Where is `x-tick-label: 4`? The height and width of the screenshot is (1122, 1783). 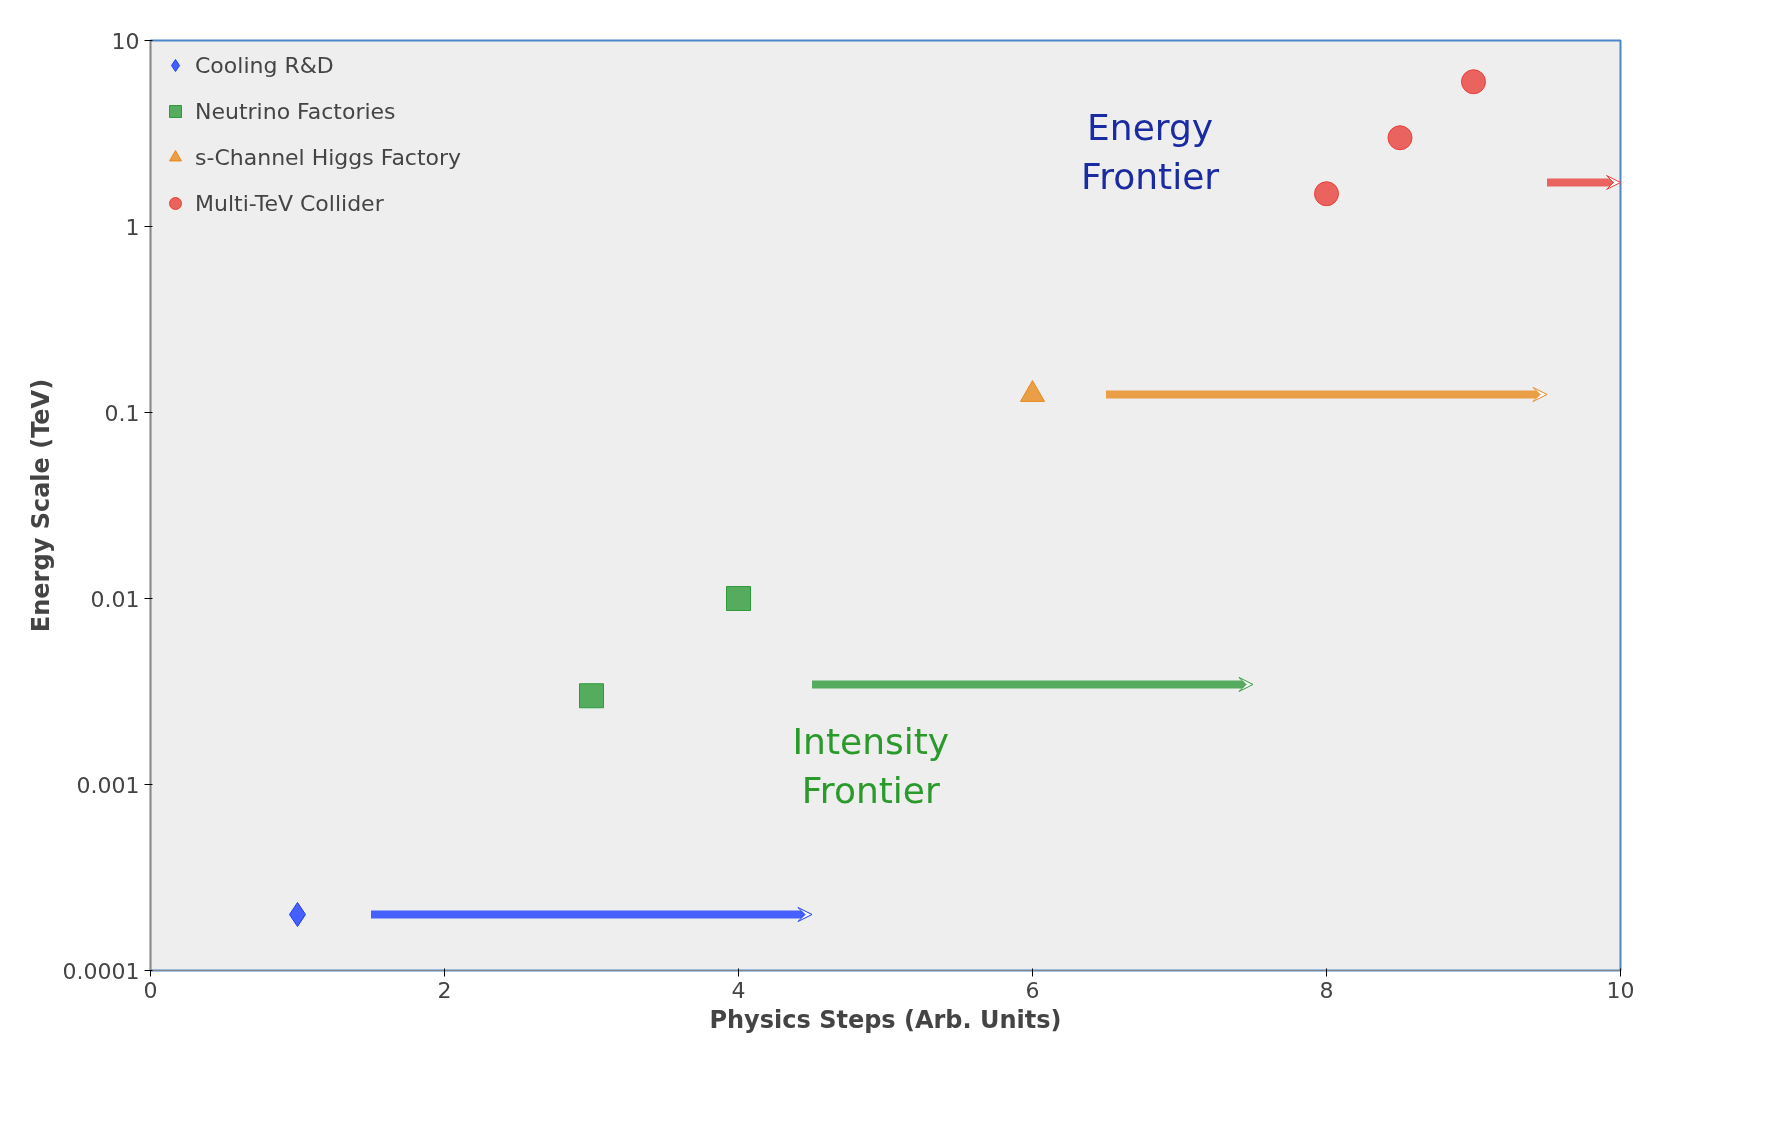
x-tick-label: 4 is located at coordinates (738, 990).